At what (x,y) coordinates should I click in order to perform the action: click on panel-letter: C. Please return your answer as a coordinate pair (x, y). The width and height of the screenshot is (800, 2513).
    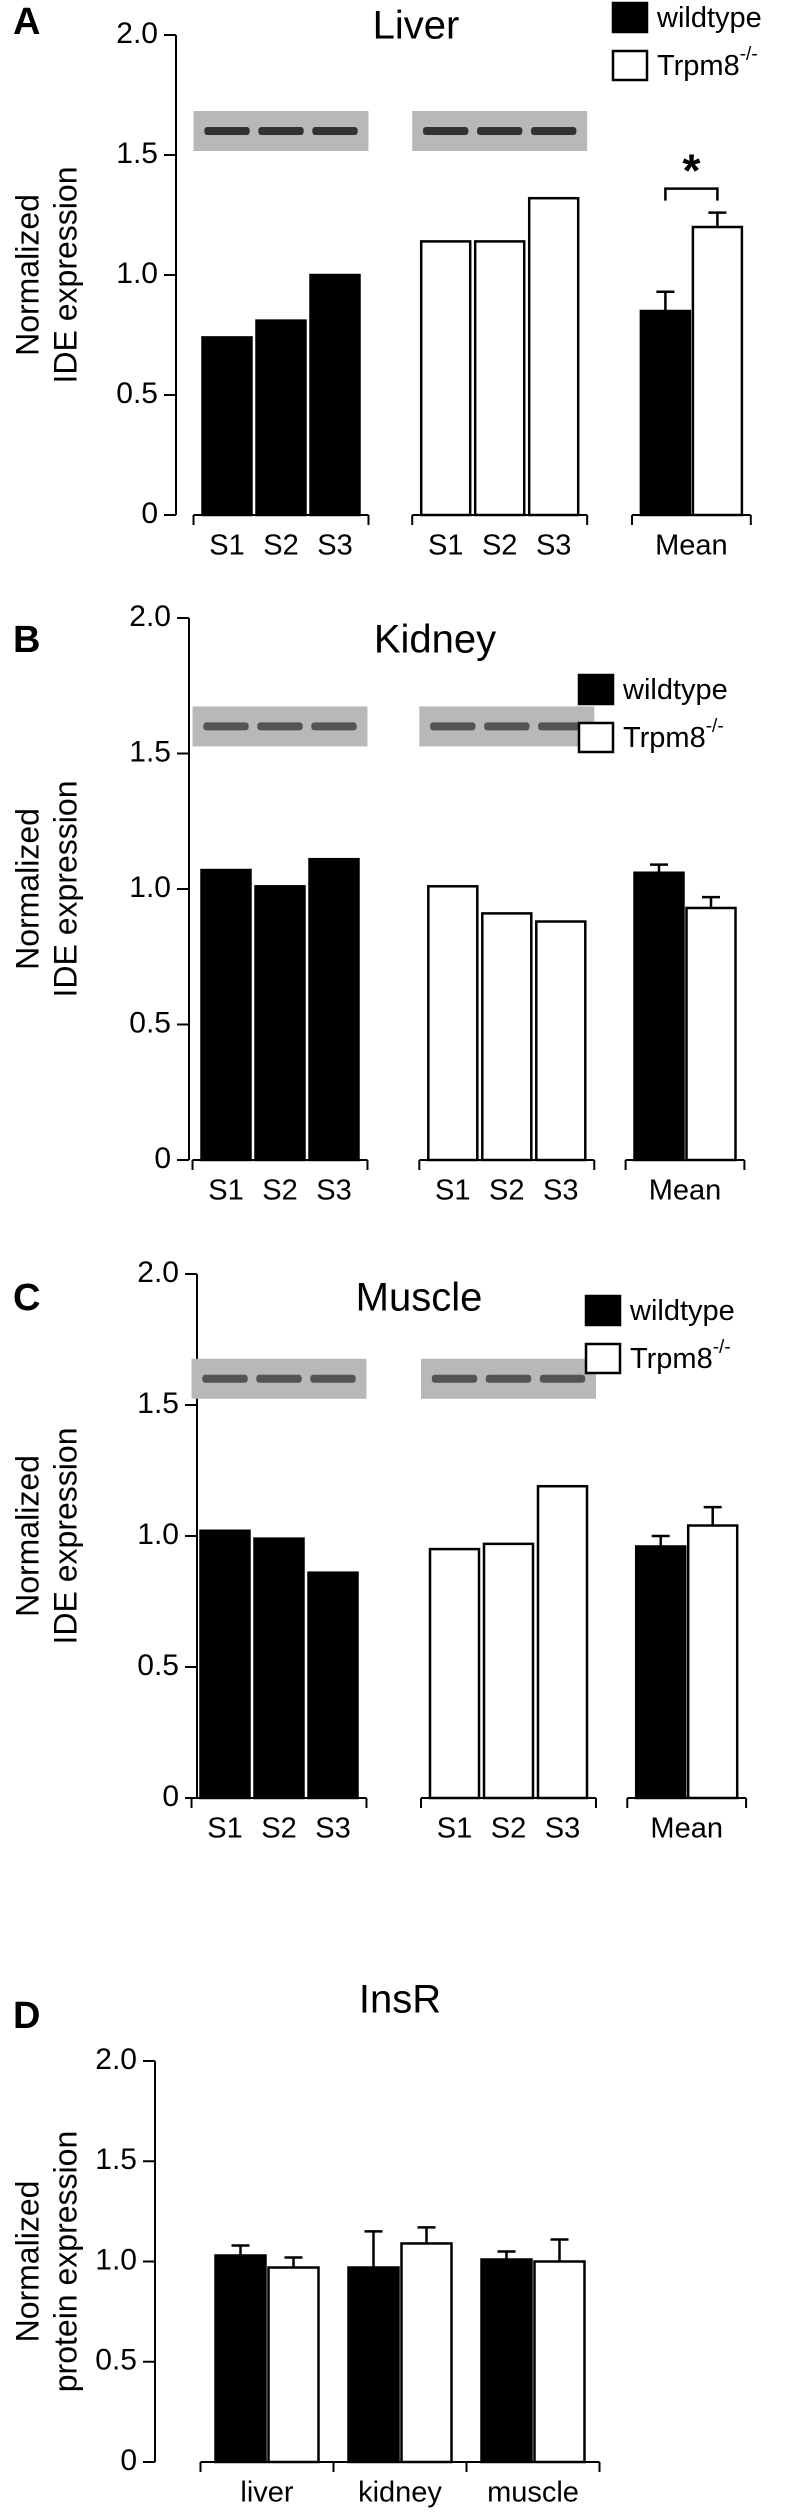
    Looking at the image, I should click on (26, 1298).